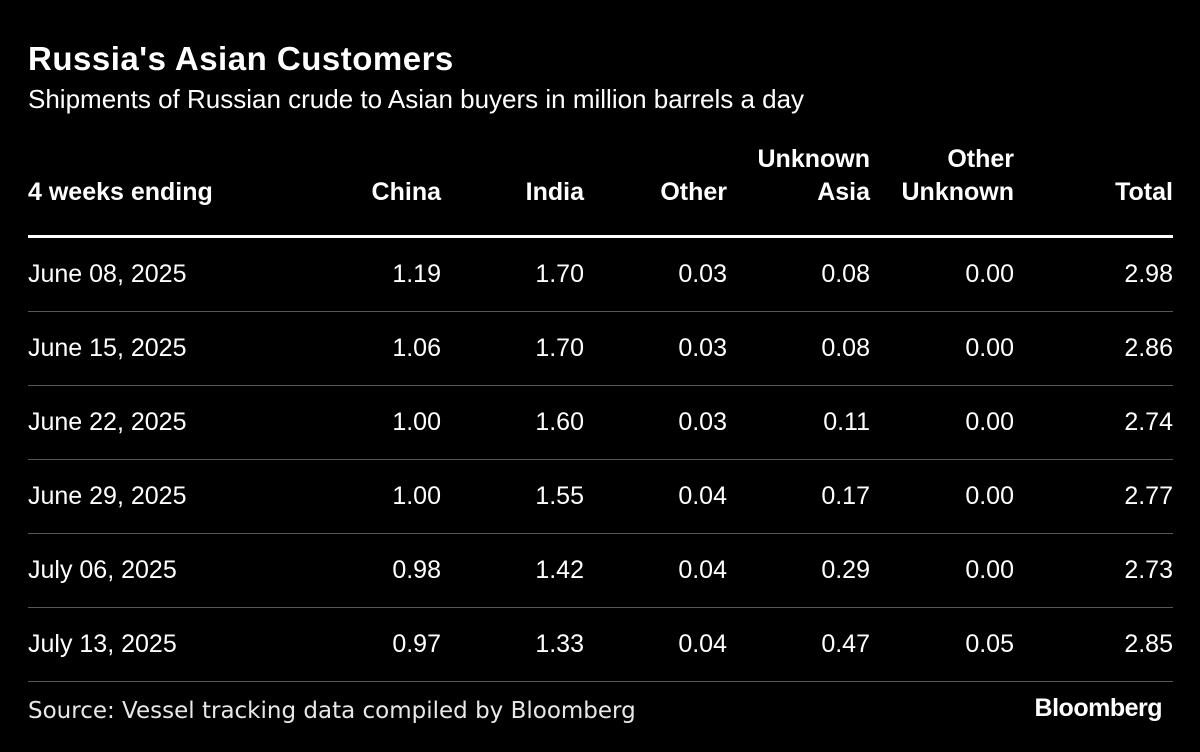  Describe the element at coordinates (163, 422) in the screenshot. I see `cell-date: June 22, 2025` at that location.